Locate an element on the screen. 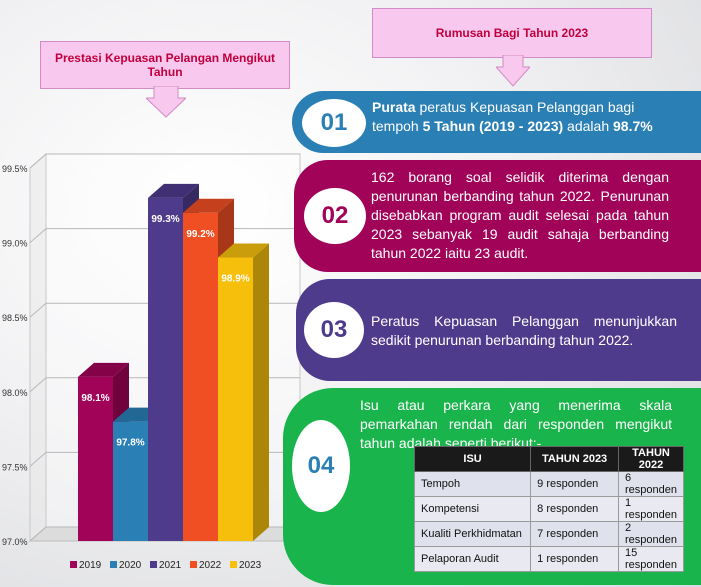 This screenshot has width=701, height=587. legend-label: 2023 is located at coordinates (250, 565).